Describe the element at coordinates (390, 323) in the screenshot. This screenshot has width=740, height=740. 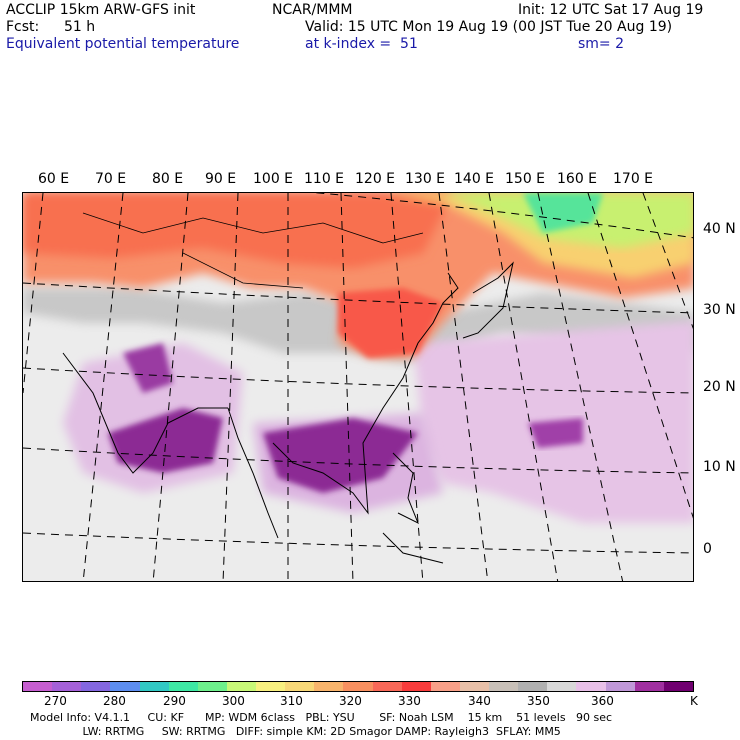
I see `hot-core-china` at that location.